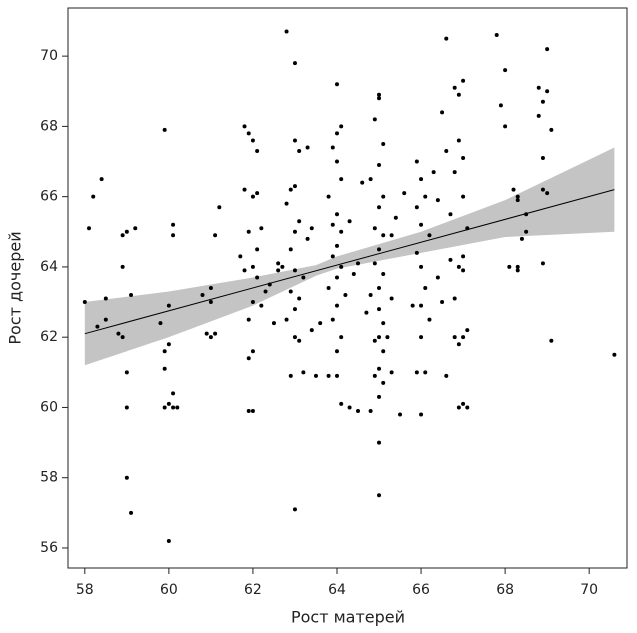 This screenshot has width=637, height=633. What do you see at coordinates (169, 590) in the screenshot?
I see `x-tick-label: 60` at bounding box center [169, 590].